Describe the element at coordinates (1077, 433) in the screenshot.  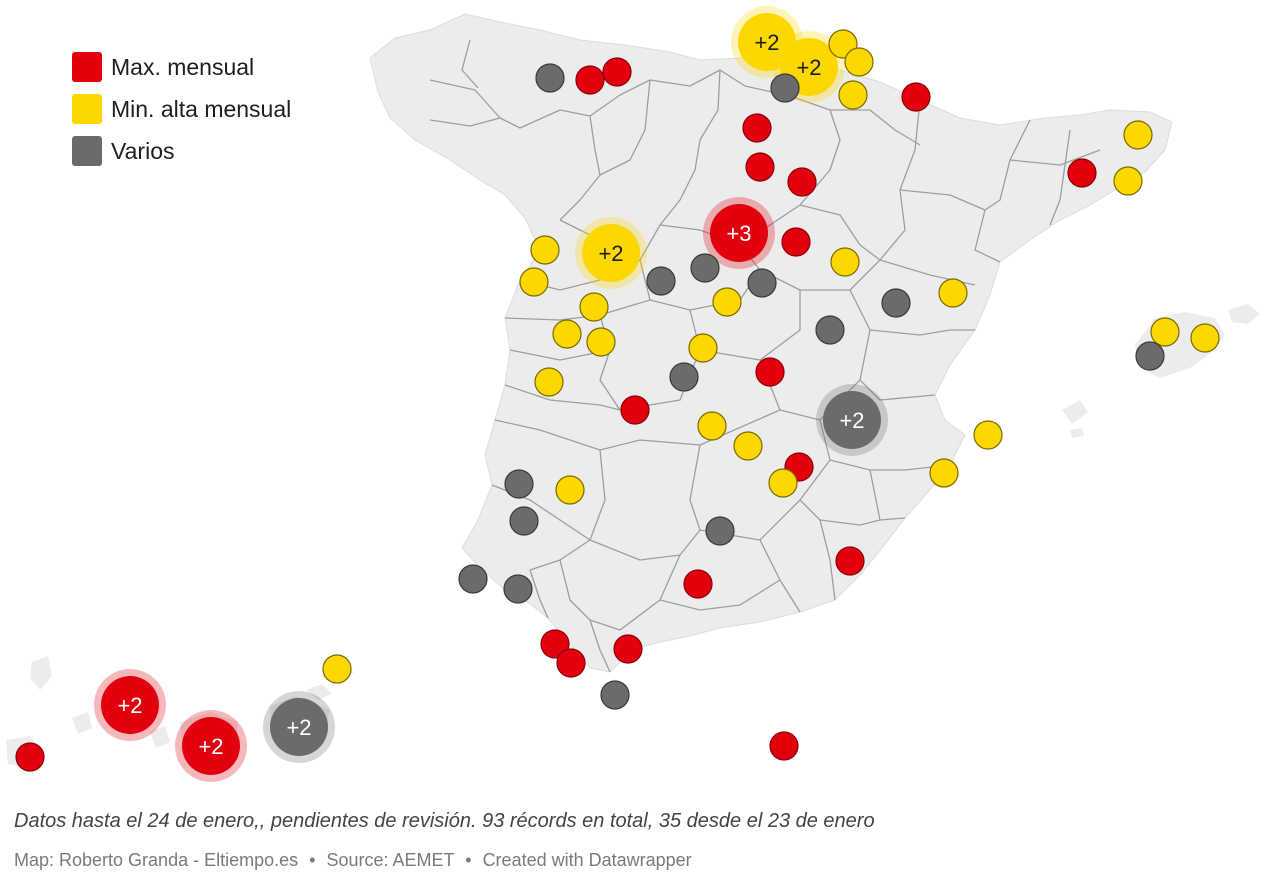
I see `formentera-shape` at that location.